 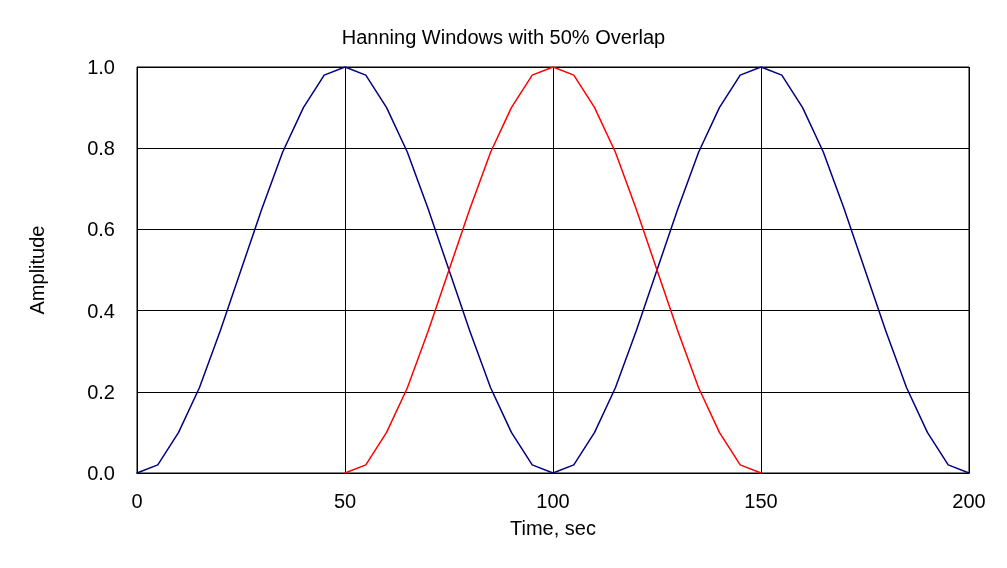 What do you see at coordinates (137, 501) in the screenshot?
I see `x-tick-label: 0` at bounding box center [137, 501].